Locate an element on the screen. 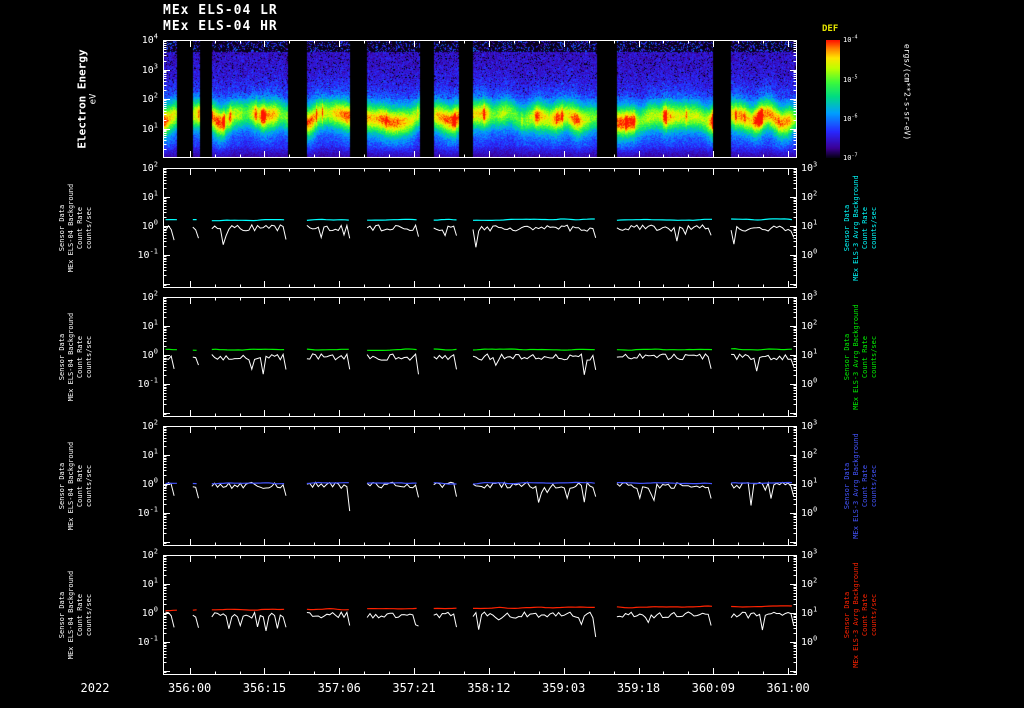  spectrogram-y-axis-label-text: Electron Energy is located at coordinates (82, 99).